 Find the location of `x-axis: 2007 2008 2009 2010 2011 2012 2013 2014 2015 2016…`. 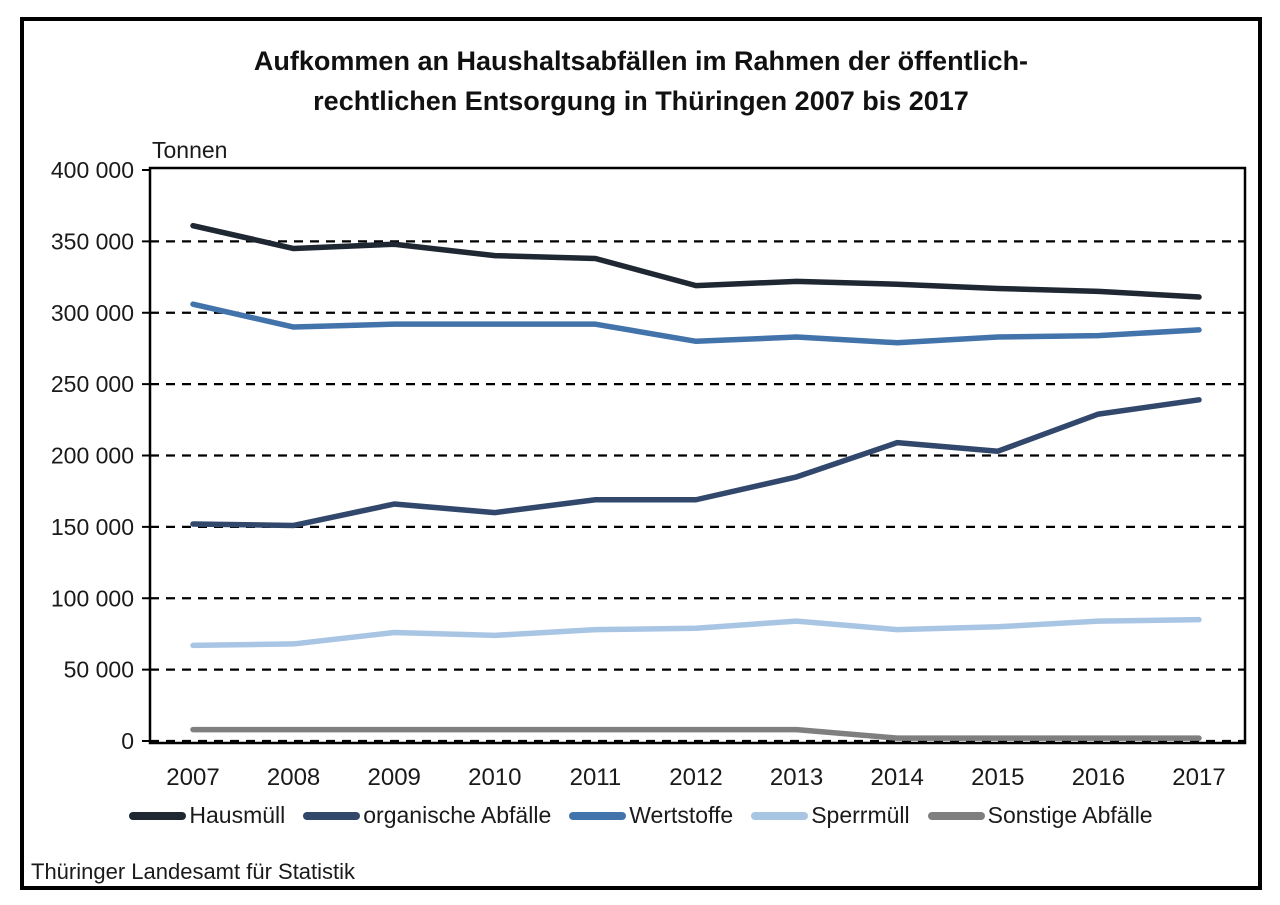

x-axis: 2007 2008 2009 2010 2011 2012 2013 2014 2015 2016… is located at coordinates (695, 777).